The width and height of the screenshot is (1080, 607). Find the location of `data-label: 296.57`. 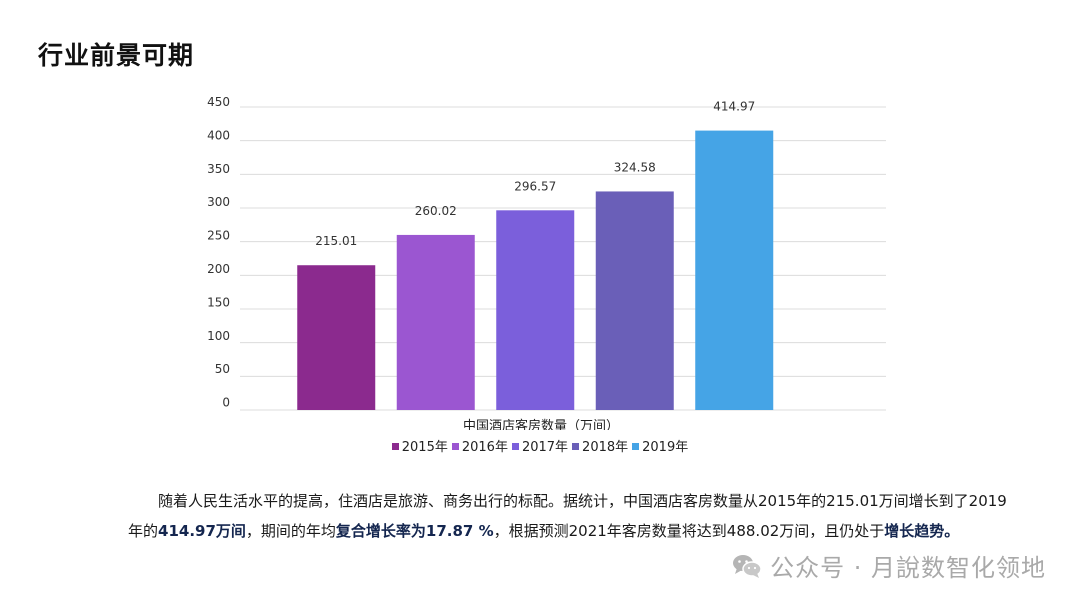

data-label: 296.57 is located at coordinates (535, 186).